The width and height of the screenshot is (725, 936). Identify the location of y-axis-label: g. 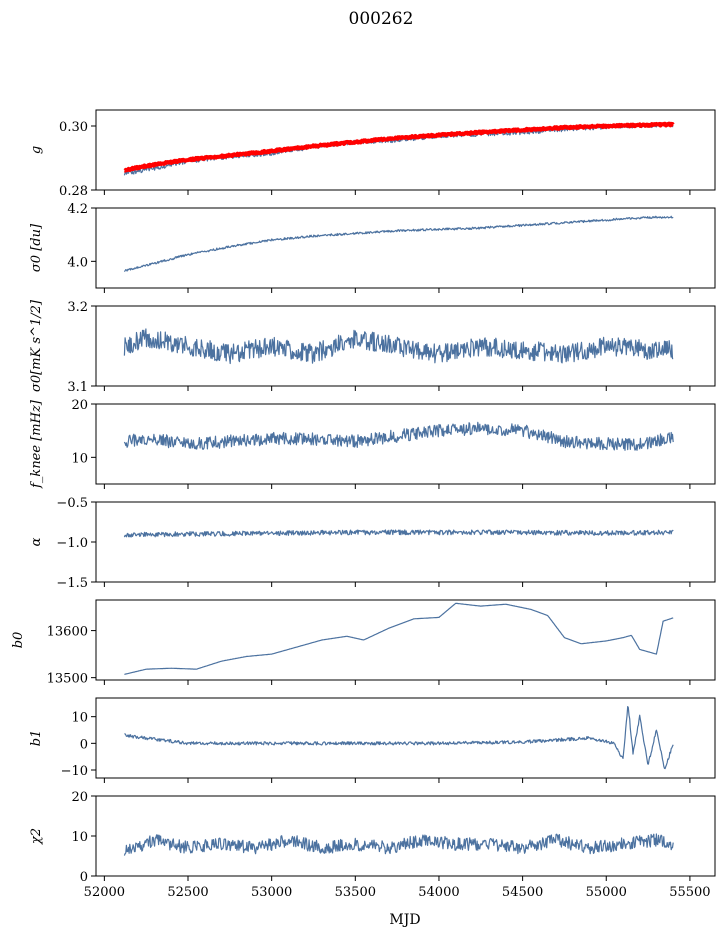
(36, 150).